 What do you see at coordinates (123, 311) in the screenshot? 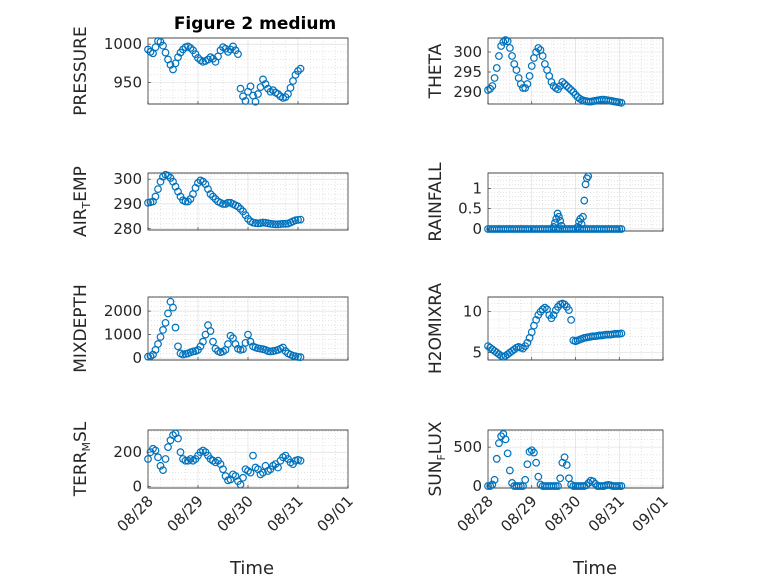
I see `y-tick-label: 2000` at bounding box center [123, 311].